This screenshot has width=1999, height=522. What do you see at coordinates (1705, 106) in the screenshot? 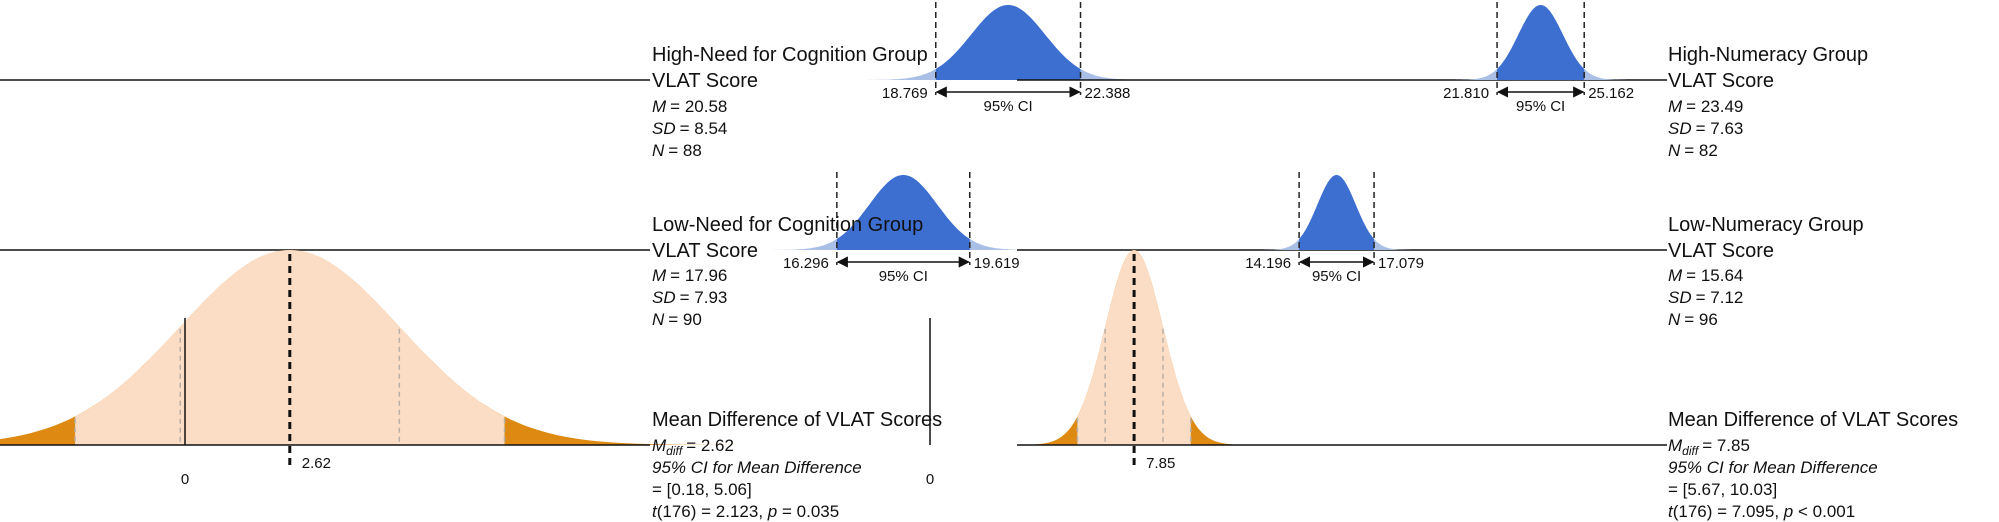
I see `high-group-mean: M = 23.49` at bounding box center [1705, 106].